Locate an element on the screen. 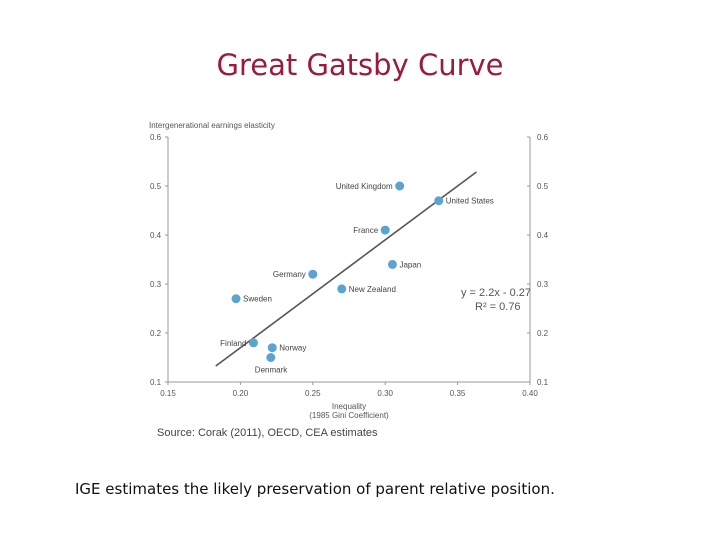  x-axis-label: Inequality is located at coordinates (349, 406).